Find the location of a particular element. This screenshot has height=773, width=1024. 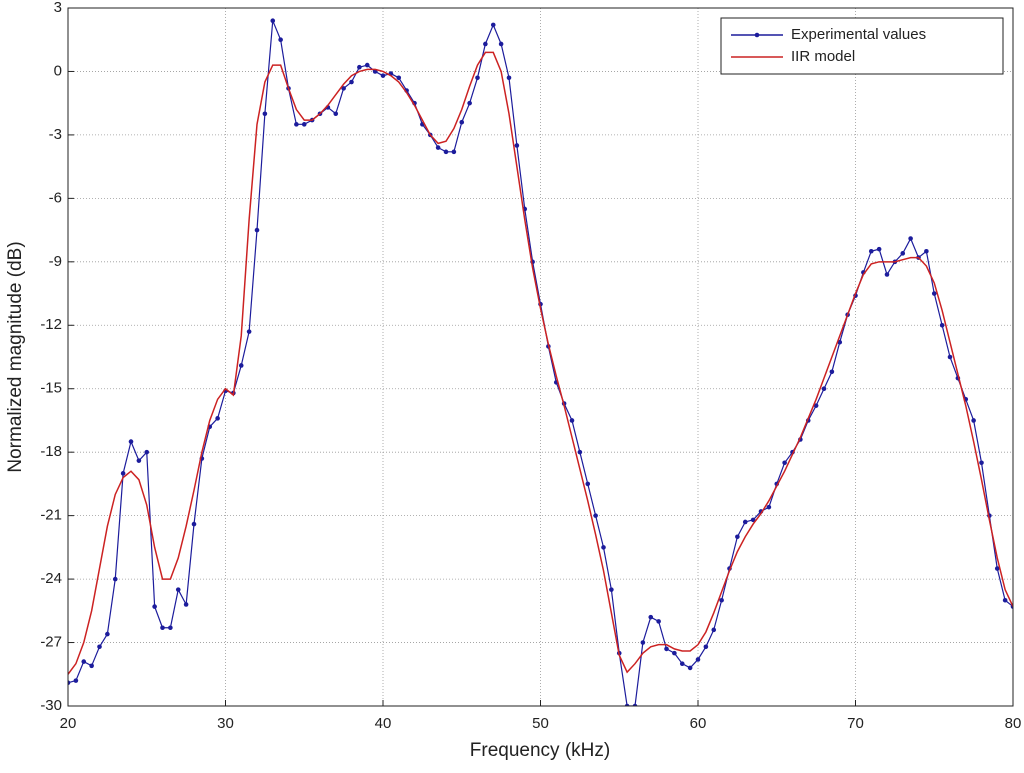

legend: Experimental values IIR model is located at coordinates (862, 46).